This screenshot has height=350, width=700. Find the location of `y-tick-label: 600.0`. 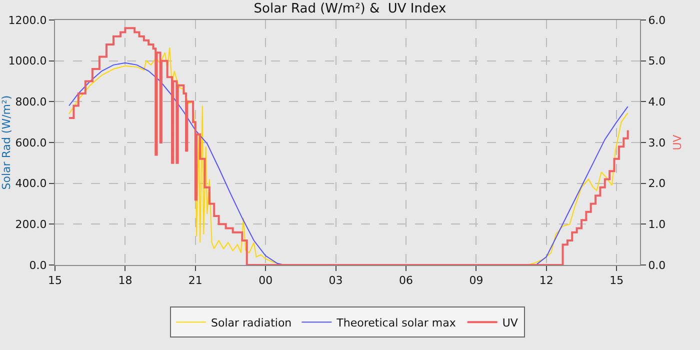

y-tick-label: 600.0 is located at coordinates (31, 143).